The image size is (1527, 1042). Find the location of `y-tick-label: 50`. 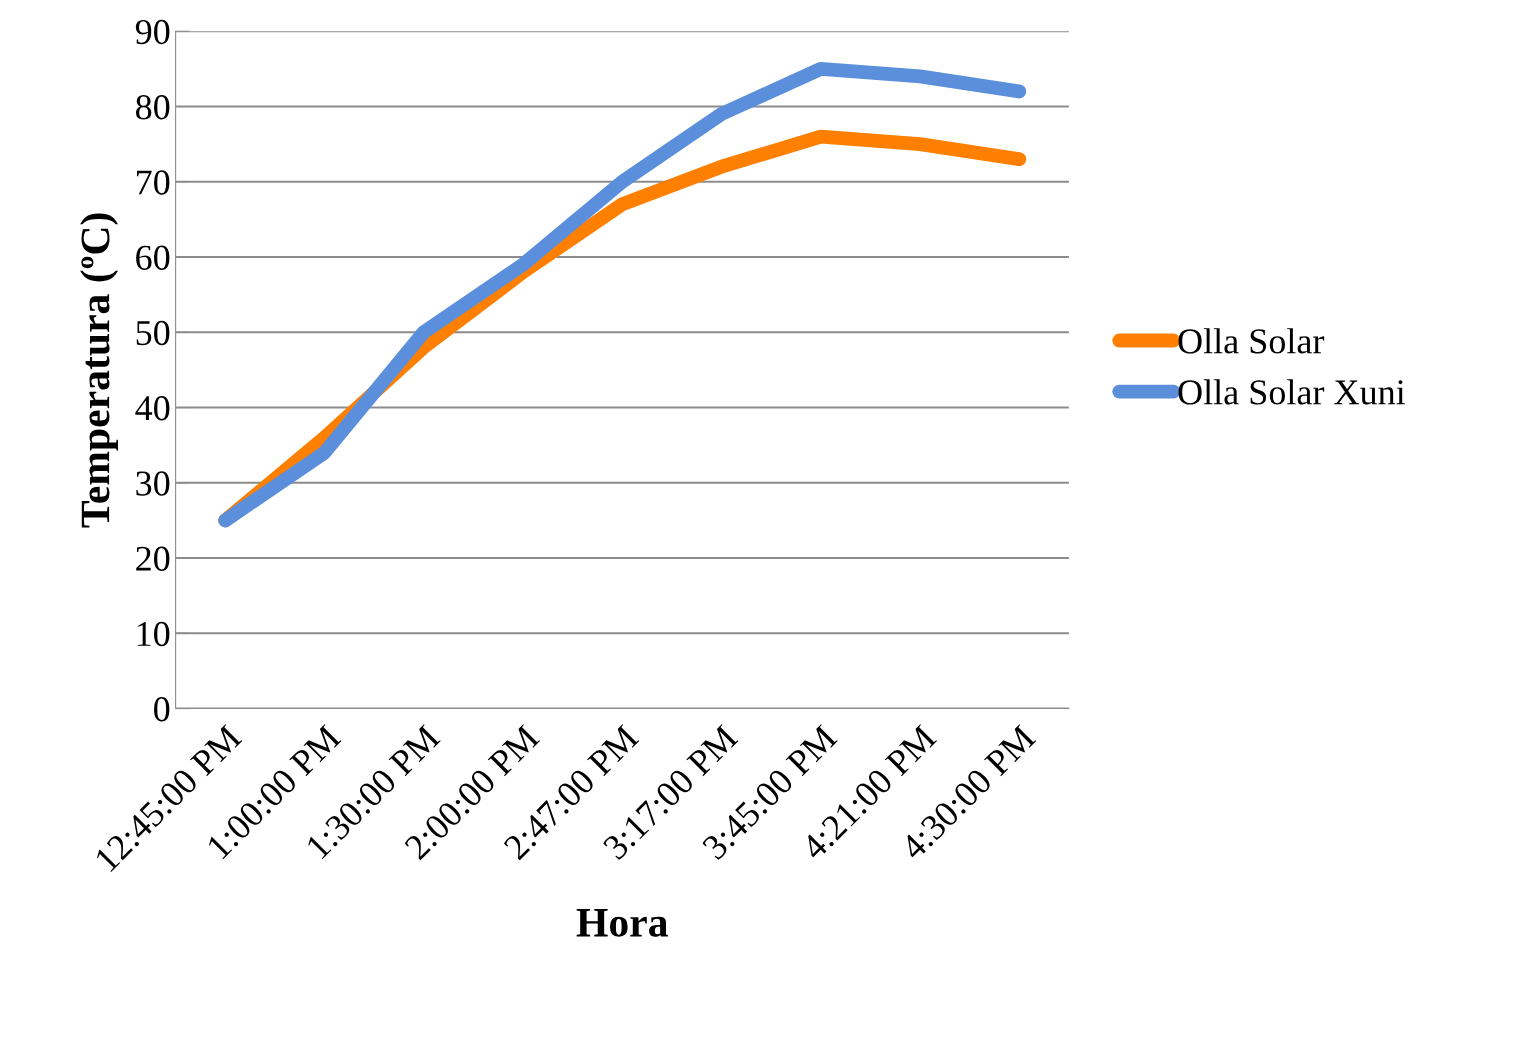

y-tick-label: 50 is located at coordinates (153, 333).